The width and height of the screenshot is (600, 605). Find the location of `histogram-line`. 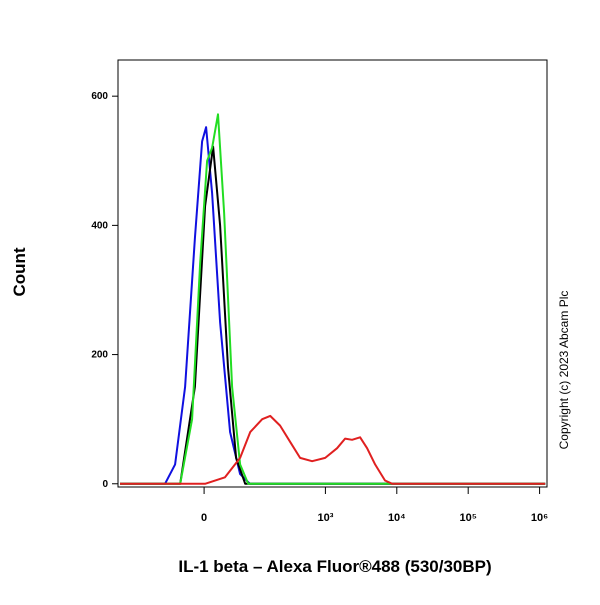

histogram-line is located at coordinates (333, 449).